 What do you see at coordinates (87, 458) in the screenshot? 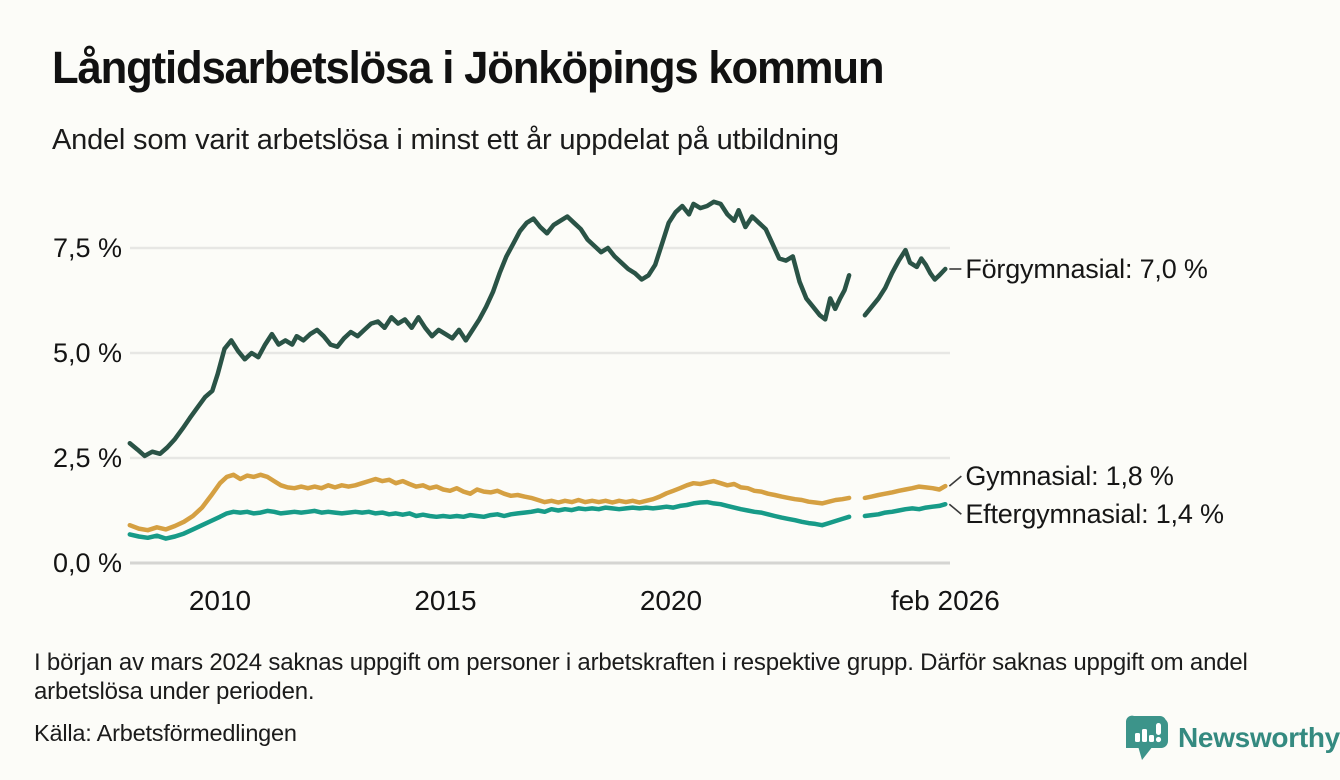
I see `y-tick-label: 2,5 %` at bounding box center [87, 458].